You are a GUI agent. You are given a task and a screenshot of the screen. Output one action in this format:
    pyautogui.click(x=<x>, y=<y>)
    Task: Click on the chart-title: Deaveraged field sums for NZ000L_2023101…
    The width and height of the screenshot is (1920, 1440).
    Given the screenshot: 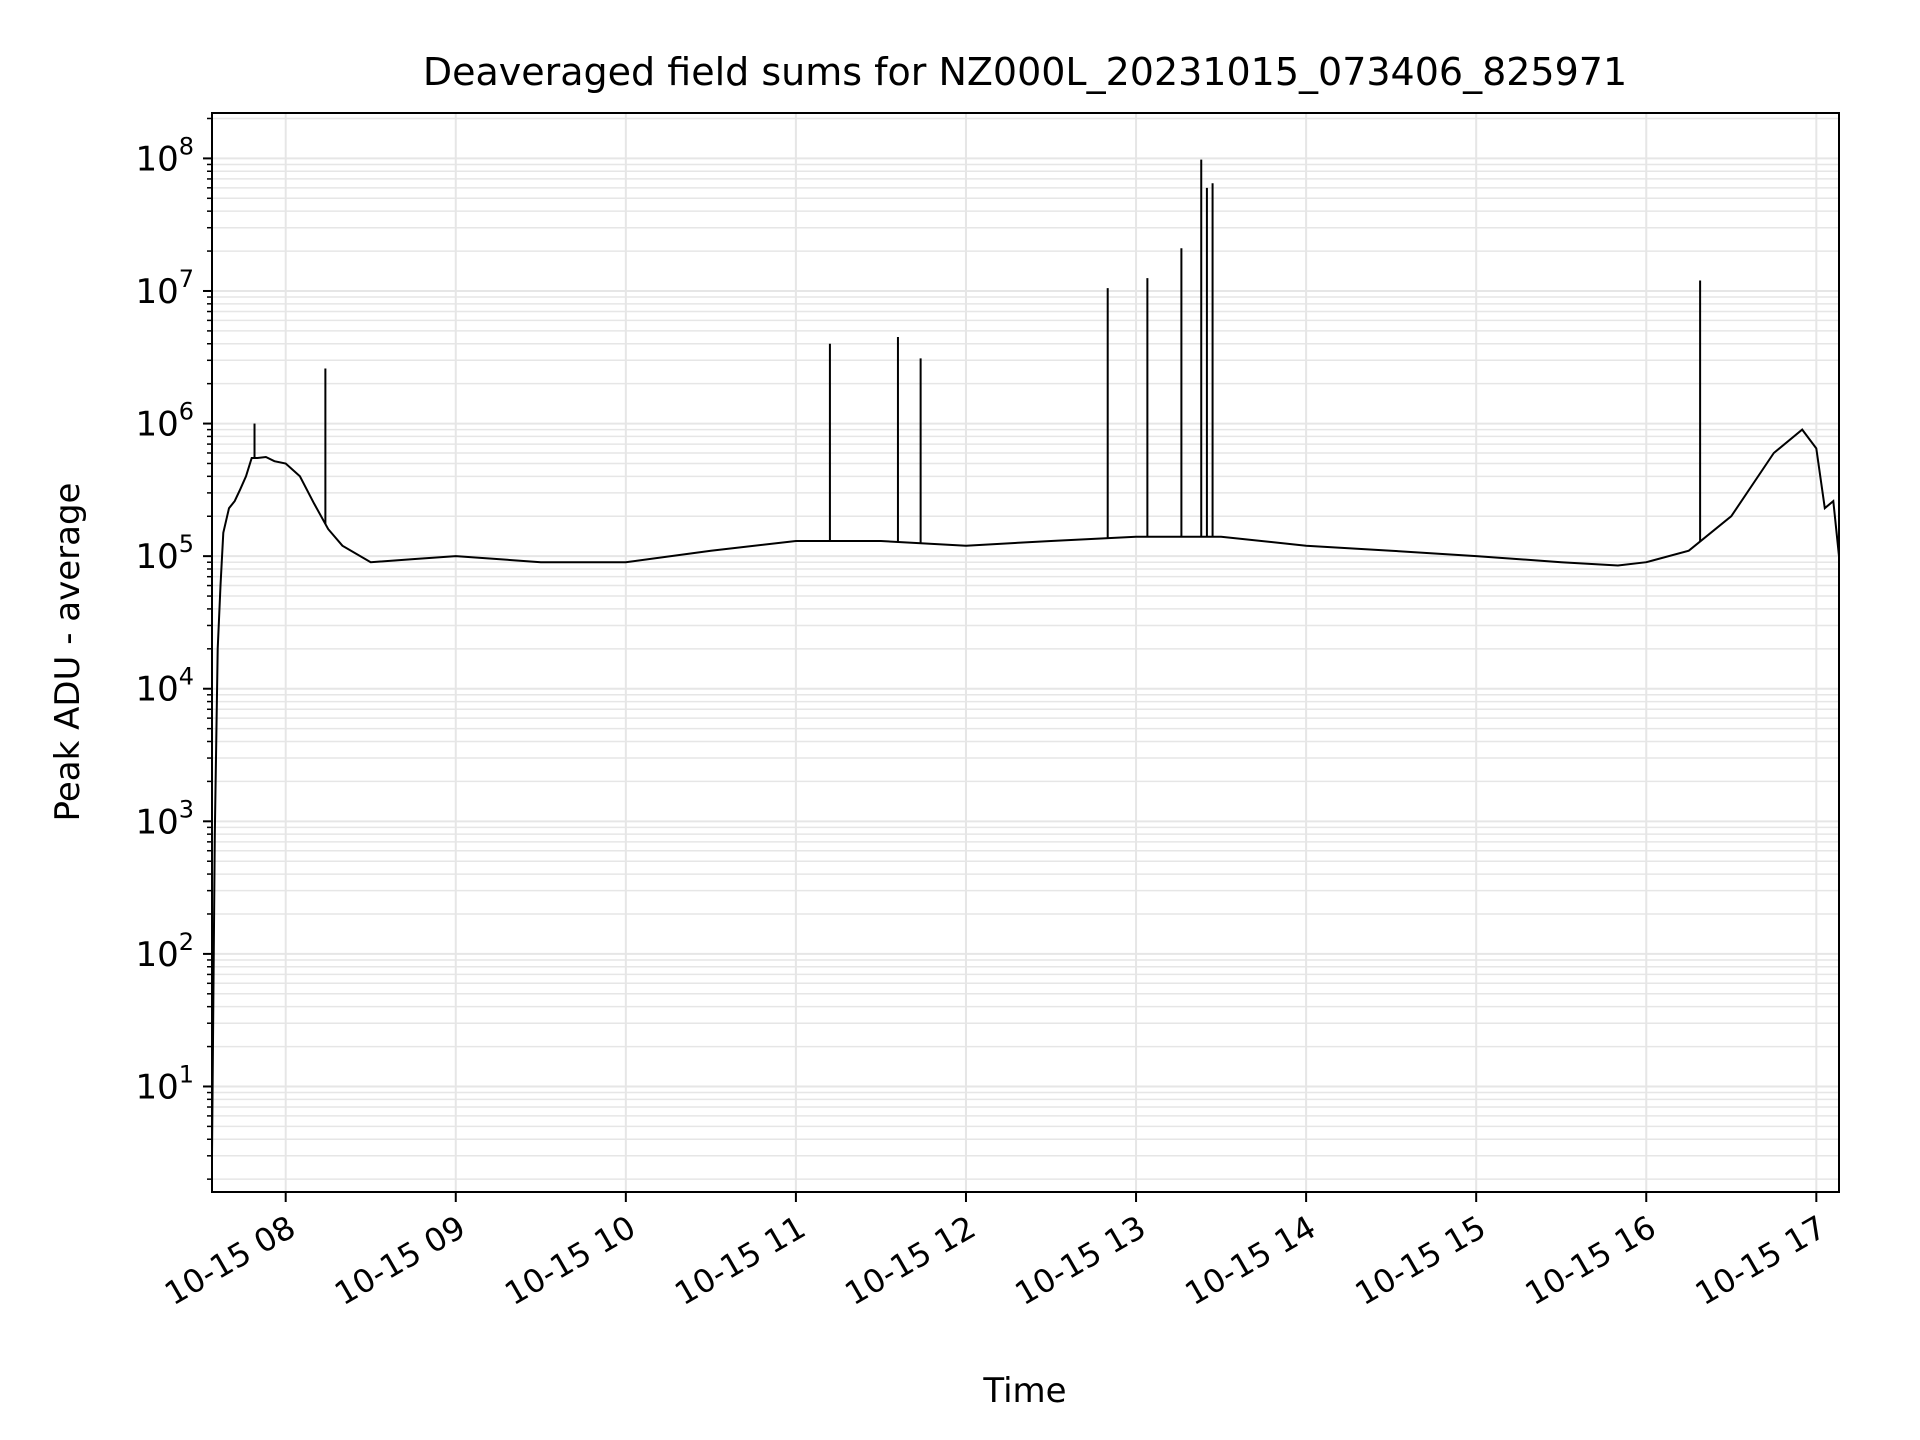 What is the action you would take?
    pyautogui.click(x=1025, y=72)
    